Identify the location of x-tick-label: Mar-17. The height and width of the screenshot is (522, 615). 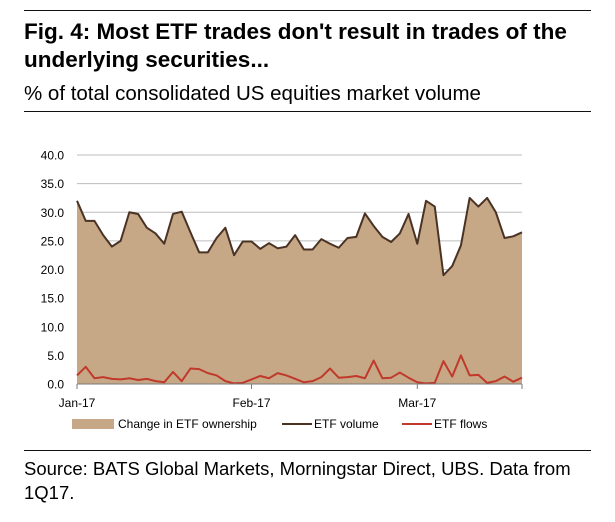
(417, 403).